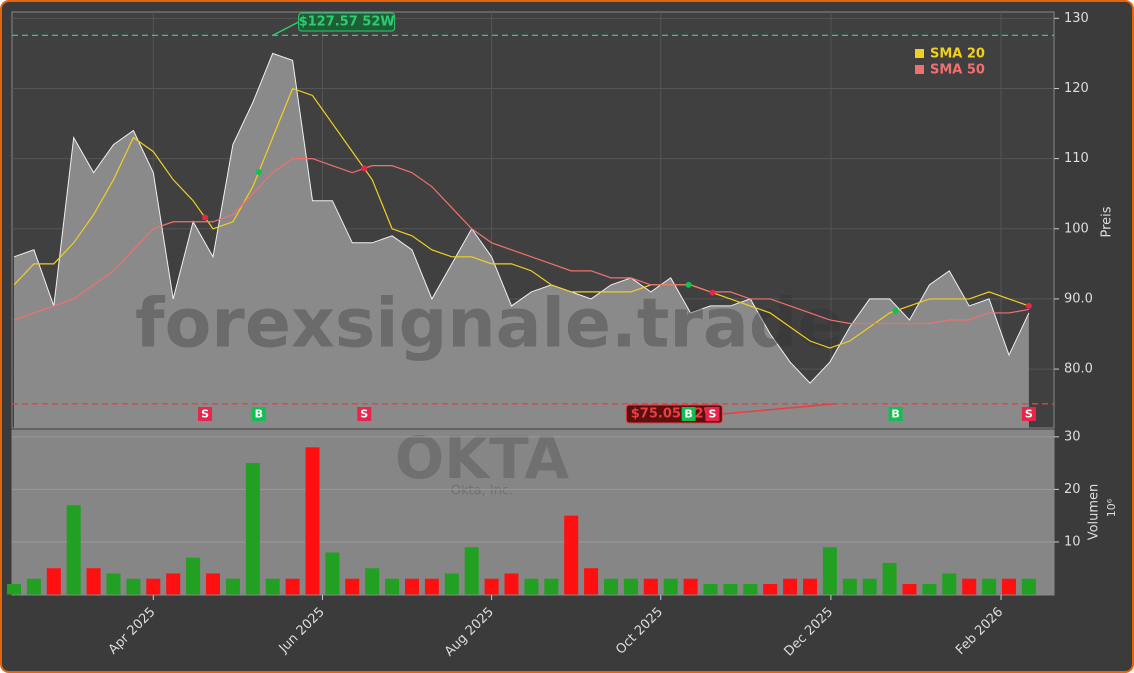 This screenshot has height=673, width=1134. Describe the element at coordinates (957, 70) in the screenshot. I see `legend-label: SMA 50` at that location.